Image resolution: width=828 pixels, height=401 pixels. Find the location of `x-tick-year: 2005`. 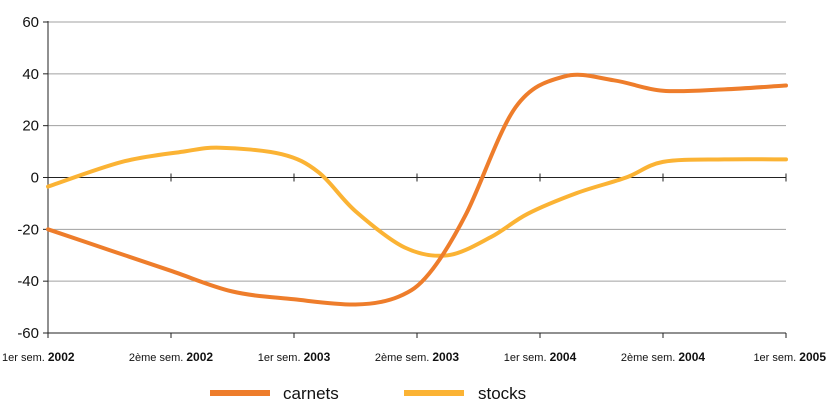

x-tick-year: 2005 is located at coordinates (812, 357).